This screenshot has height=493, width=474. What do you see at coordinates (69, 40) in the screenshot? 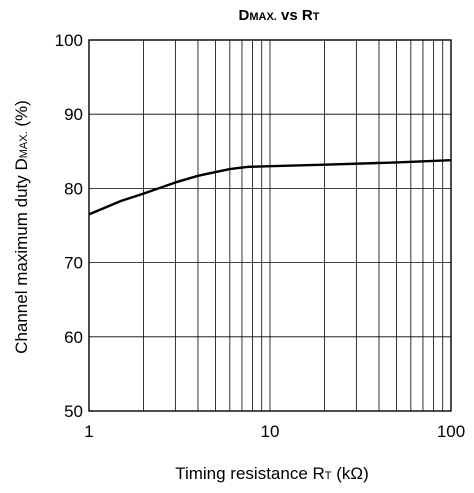
I see `y-tick-label: 100` at bounding box center [69, 40].